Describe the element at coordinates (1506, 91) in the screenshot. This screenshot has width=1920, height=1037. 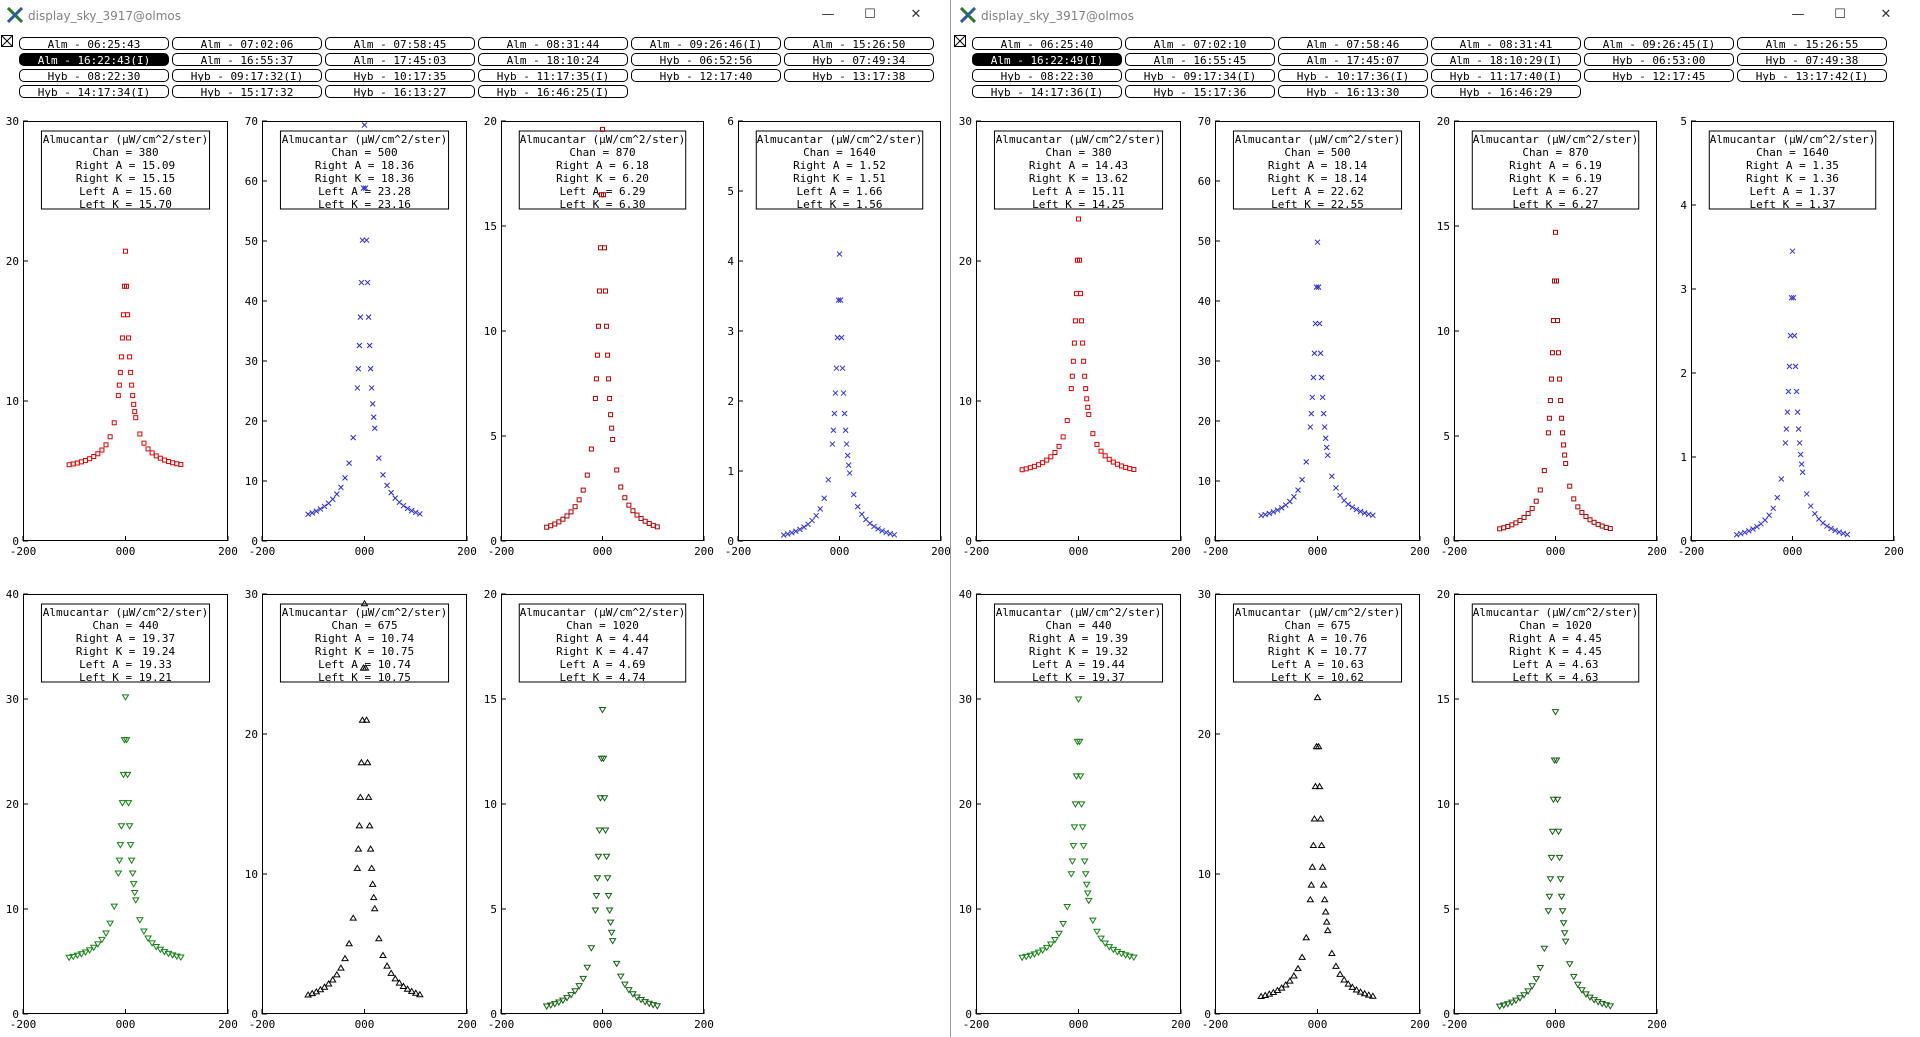
I see `dataset-button: Hyb - 16:46:29` at that location.